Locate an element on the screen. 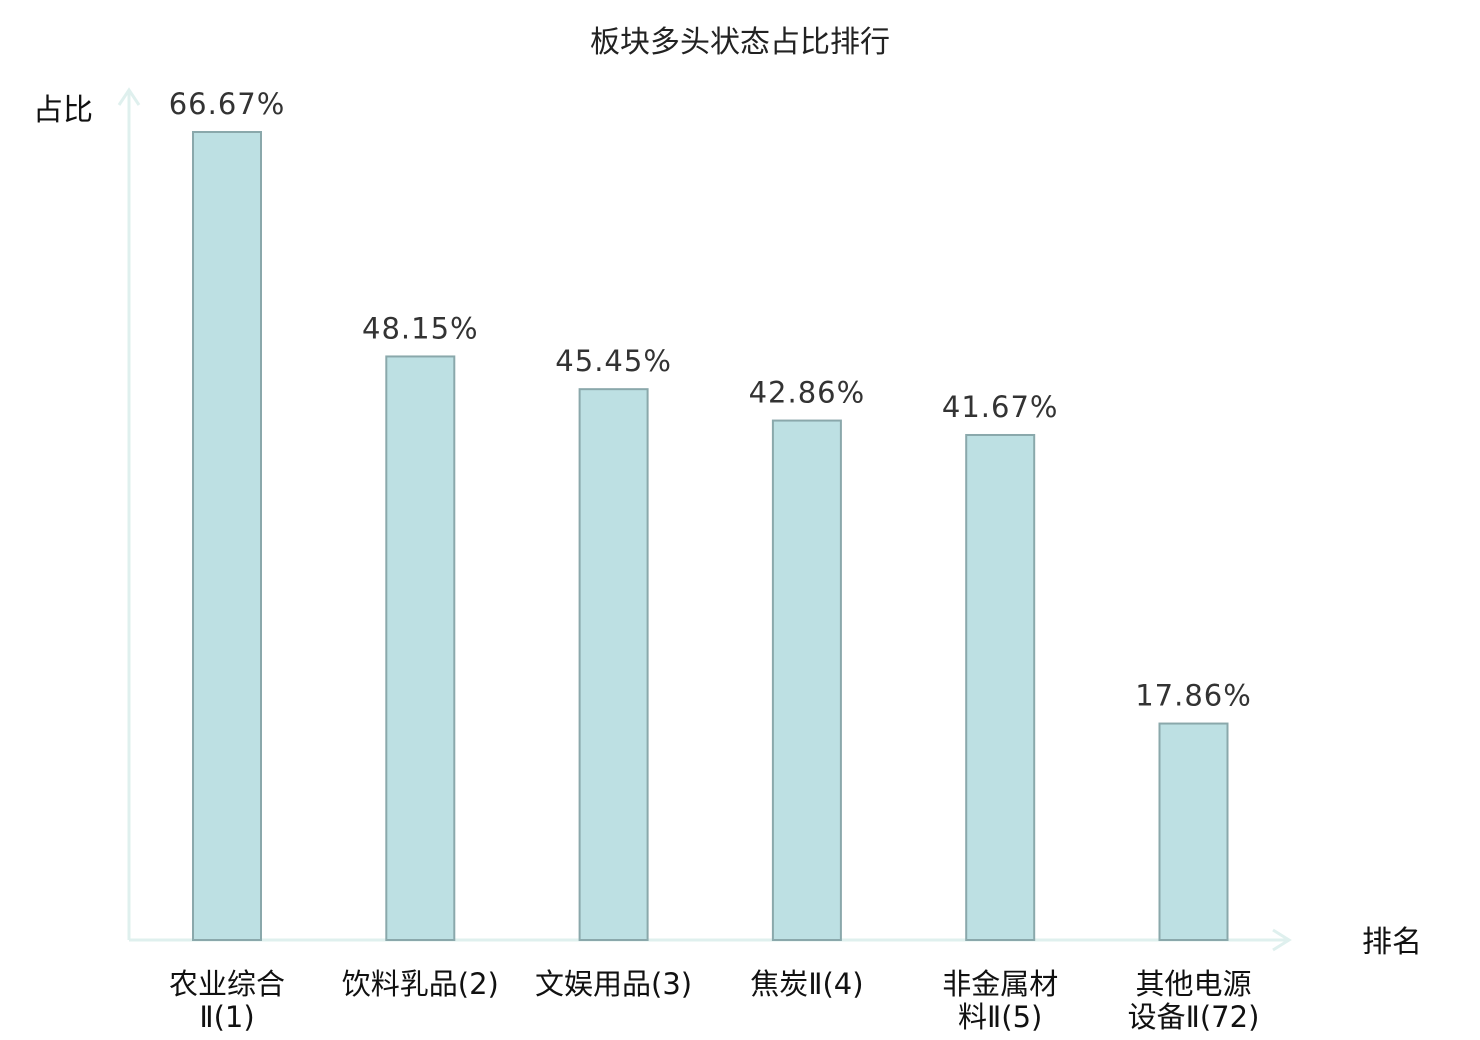 This screenshot has height=1040, width=1480. category-label-5: 非金属材料Ⅱ(5) is located at coordinates (1000, 1000).